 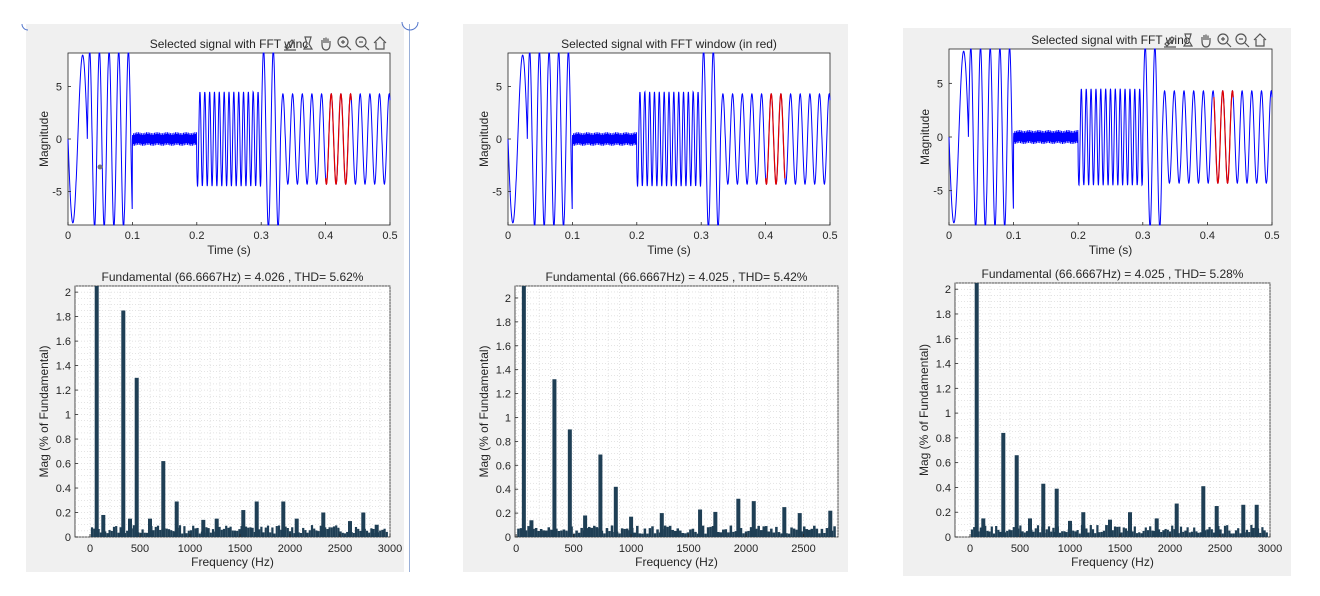 I want to click on time-plot-ylabel: Magnitude, so click(x=484, y=139).